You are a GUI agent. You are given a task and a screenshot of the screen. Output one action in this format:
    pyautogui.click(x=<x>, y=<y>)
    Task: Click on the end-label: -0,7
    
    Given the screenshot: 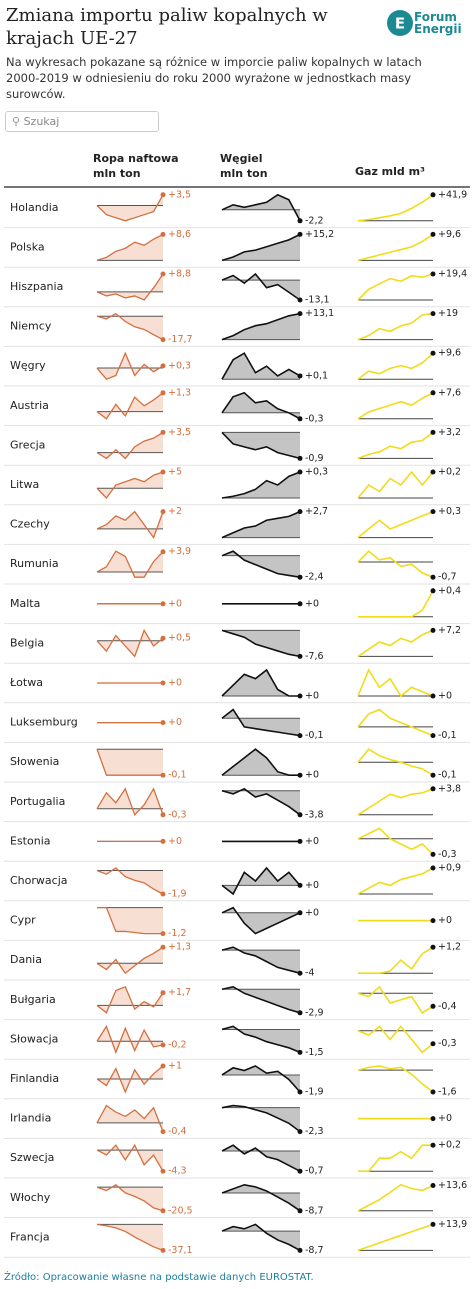 What is the action you would take?
    pyautogui.click(x=447, y=577)
    